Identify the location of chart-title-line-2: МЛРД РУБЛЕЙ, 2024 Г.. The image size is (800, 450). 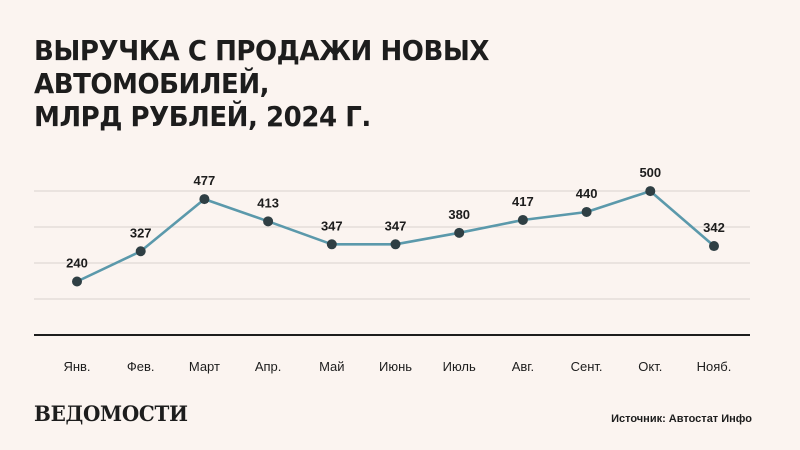
(202, 116).